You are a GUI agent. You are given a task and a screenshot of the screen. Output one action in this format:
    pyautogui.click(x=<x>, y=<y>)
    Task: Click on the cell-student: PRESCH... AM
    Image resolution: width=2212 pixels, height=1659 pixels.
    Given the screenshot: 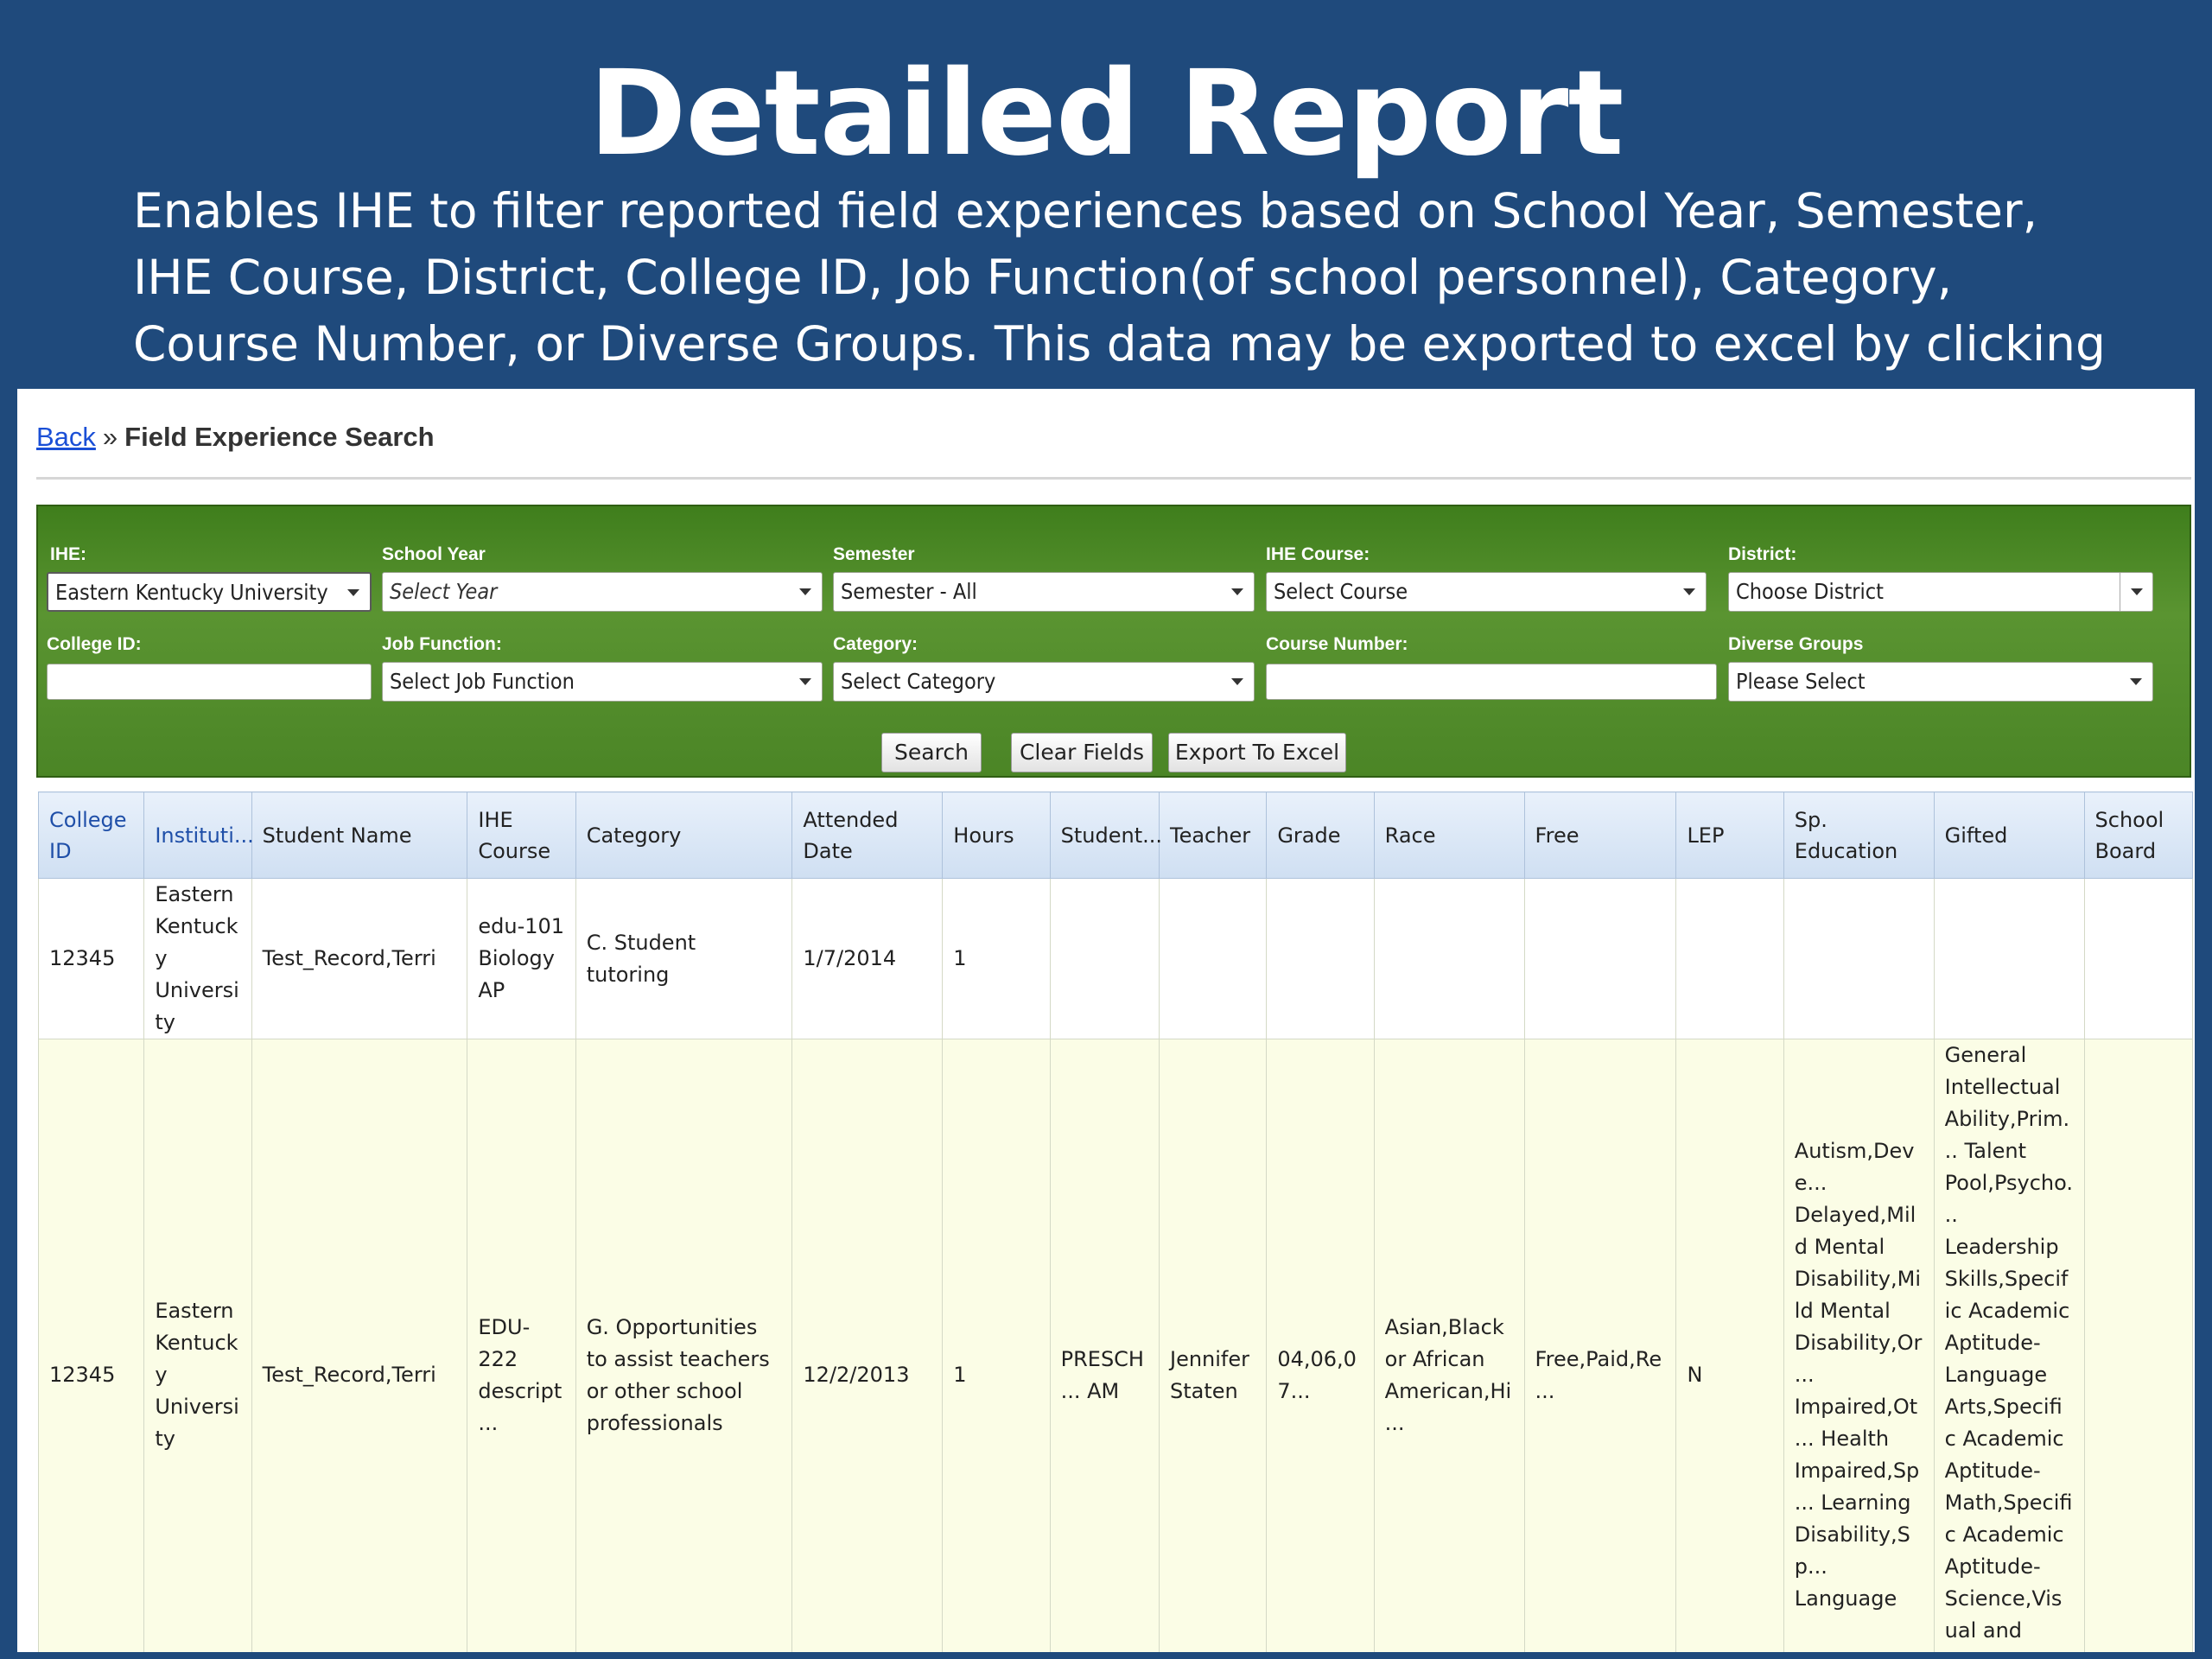 What is the action you would take?
    pyautogui.click(x=1104, y=1345)
    